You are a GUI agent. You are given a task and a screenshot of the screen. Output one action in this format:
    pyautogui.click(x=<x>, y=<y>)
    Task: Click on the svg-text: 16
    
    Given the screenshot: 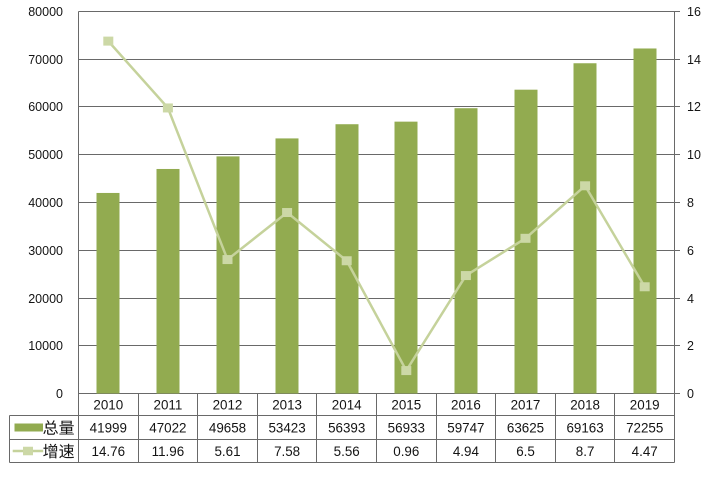 What is the action you would take?
    pyautogui.click(x=694, y=12)
    